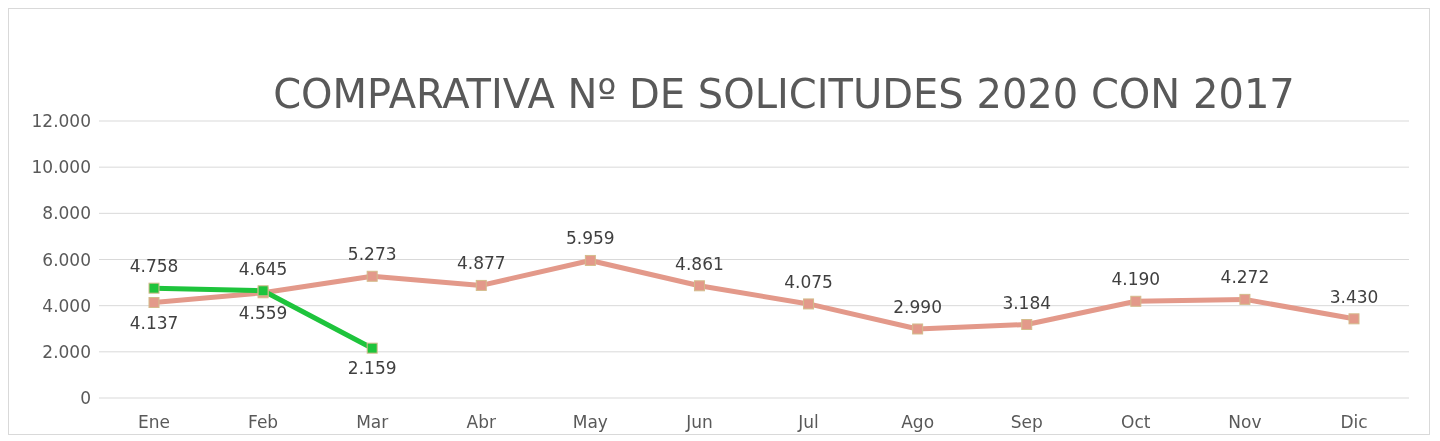 The width and height of the screenshot is (1440, 441). What do you see at coordinates (66, 213) in the screenshot?
I see `y-tick-label: 8.000` at bounding box center [66, 213].